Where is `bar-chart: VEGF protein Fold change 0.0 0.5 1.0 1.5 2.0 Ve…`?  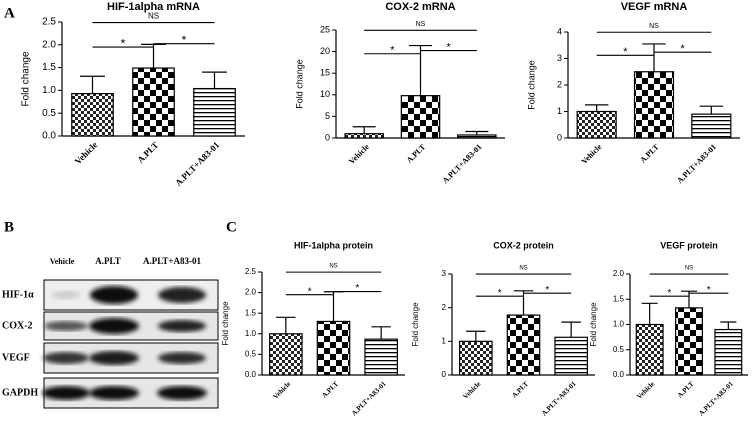 bar-chart: VEGF protein Fold change 0.0 0.5 1.0 1.5 2.0 Ve… is located at coordinates (668, 328).